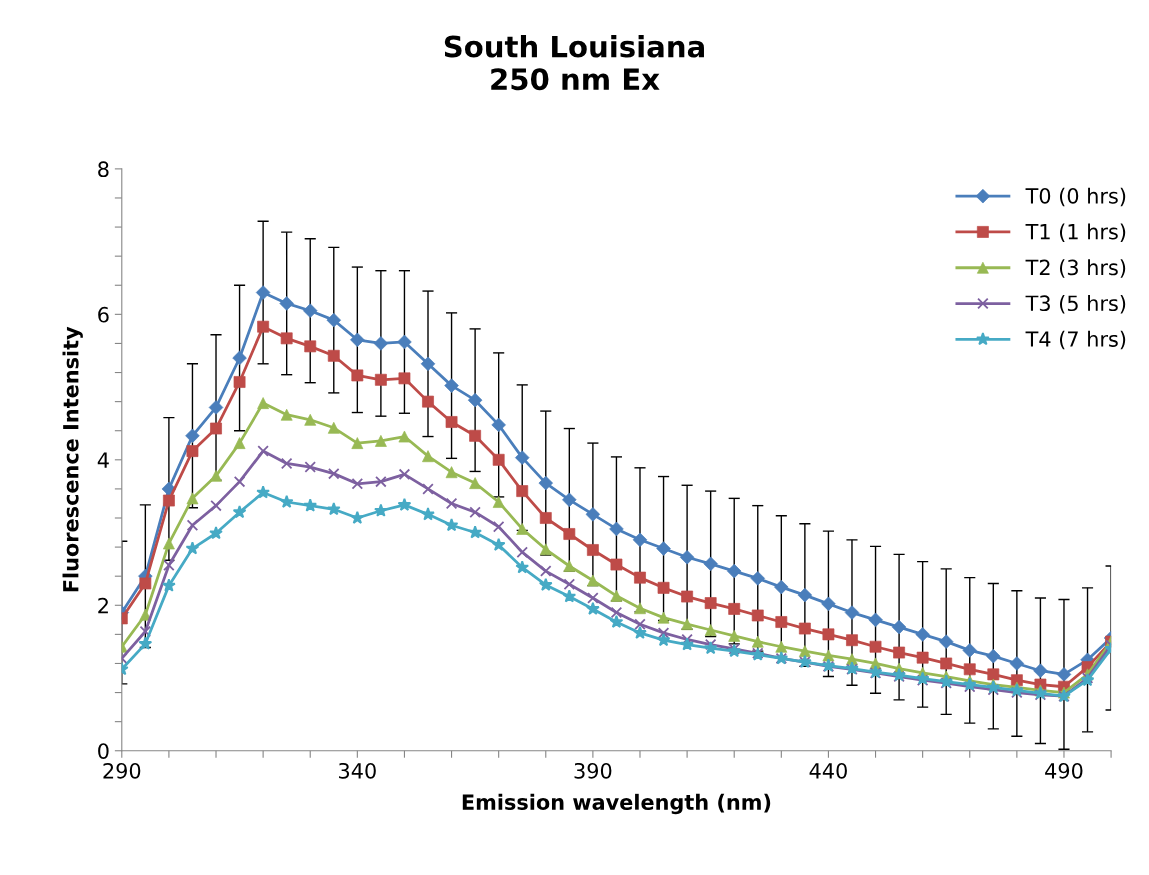 The height and width of the screenshot is (875, 1149). Describe the element at coordinates (1075, 268) in the screenshot. I see `legend-label: T2 (3 hrs)` at that location.